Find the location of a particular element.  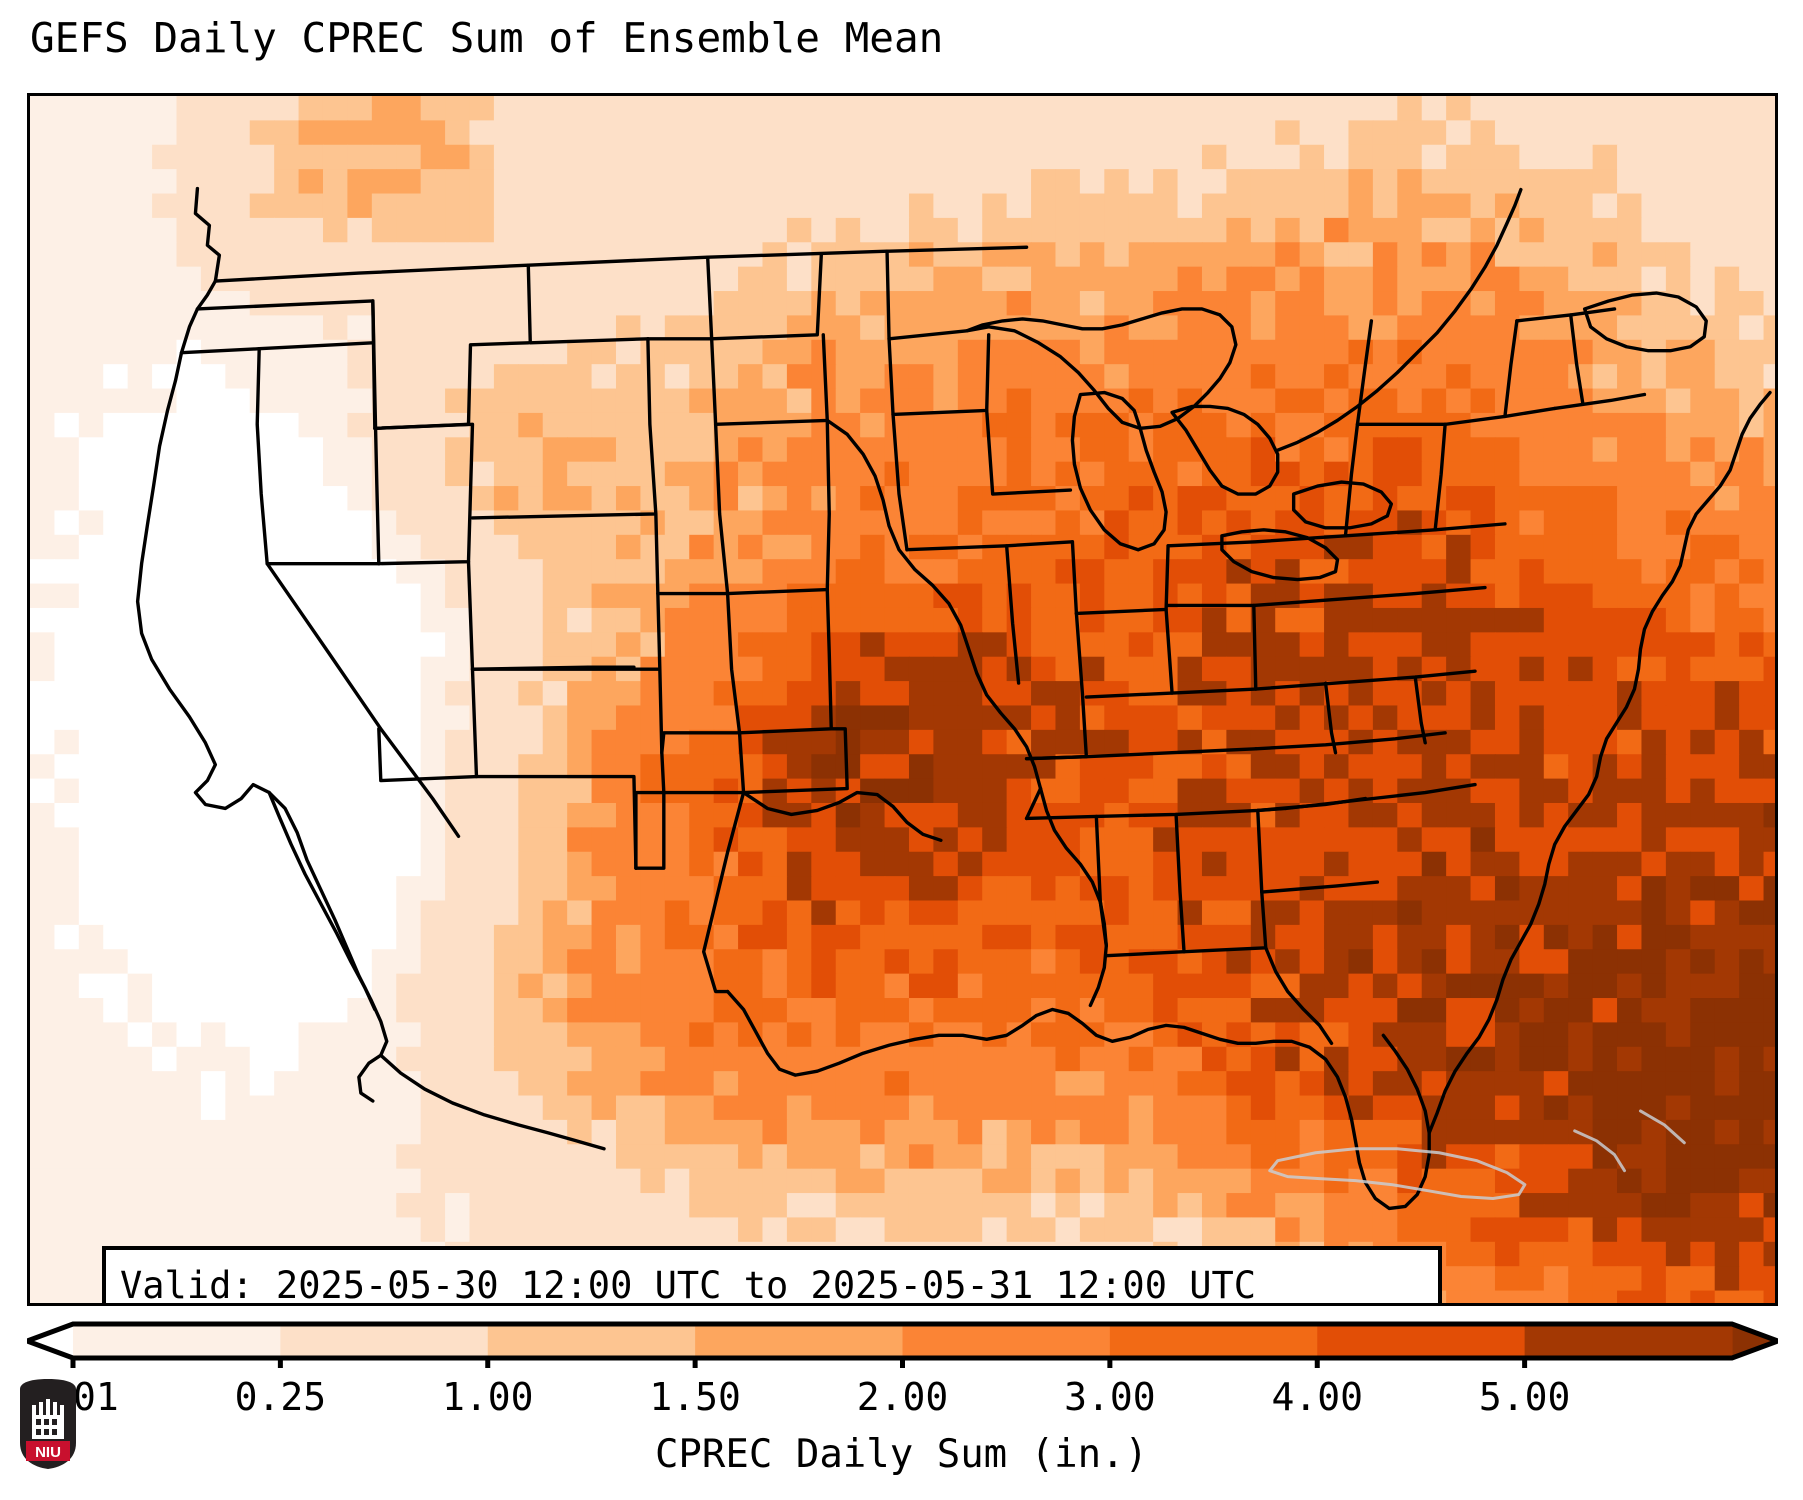

colorbar is located at coordinates (902, 1343).